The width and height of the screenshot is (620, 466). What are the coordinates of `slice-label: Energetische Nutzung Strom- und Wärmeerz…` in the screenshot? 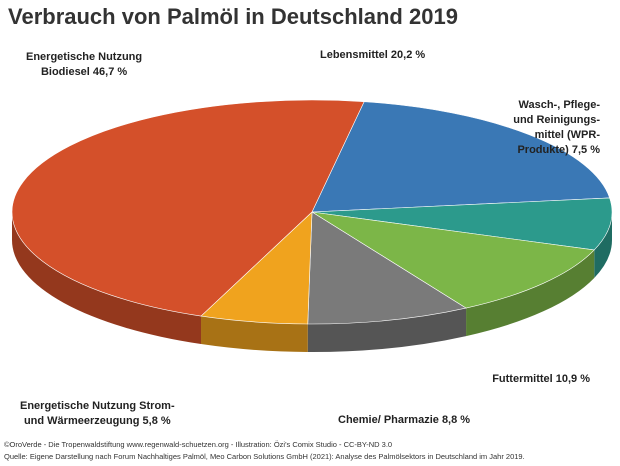 It's located at (97, 414).